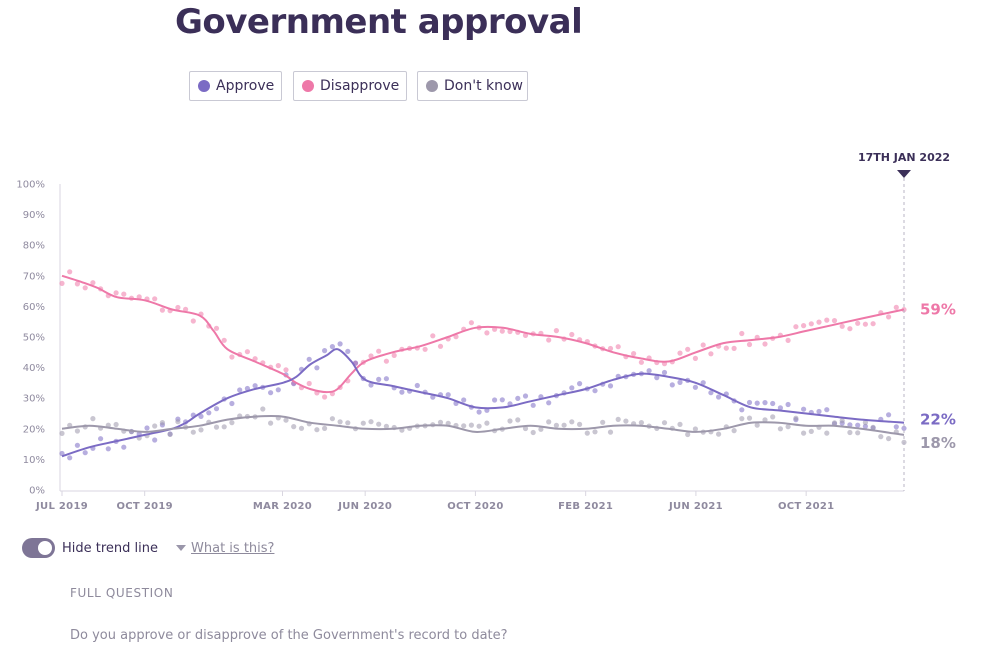 This screenshot has width=1000, height=658. Describe the element at coordinates (235, 86) in the screenshot. I see `legend-approve-button: Approve` at that location.